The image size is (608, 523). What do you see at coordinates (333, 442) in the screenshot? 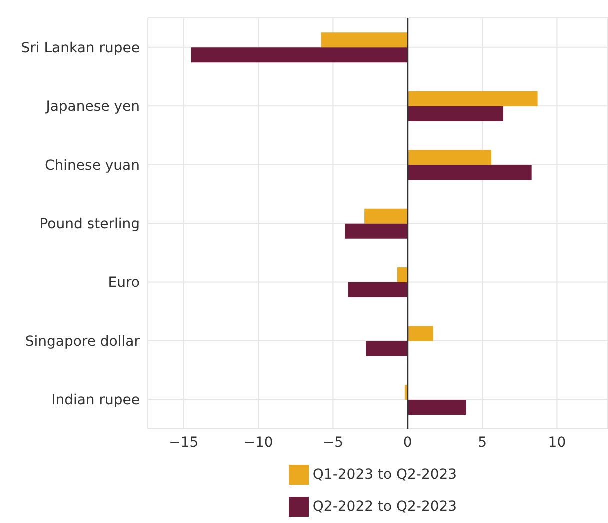
I see `x-tick-label: −5` at bounding box center [333, 442].